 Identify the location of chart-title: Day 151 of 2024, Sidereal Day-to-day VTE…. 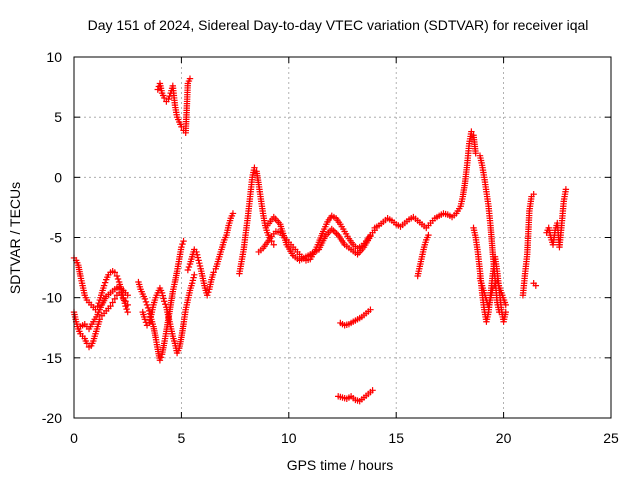
(338, 25).